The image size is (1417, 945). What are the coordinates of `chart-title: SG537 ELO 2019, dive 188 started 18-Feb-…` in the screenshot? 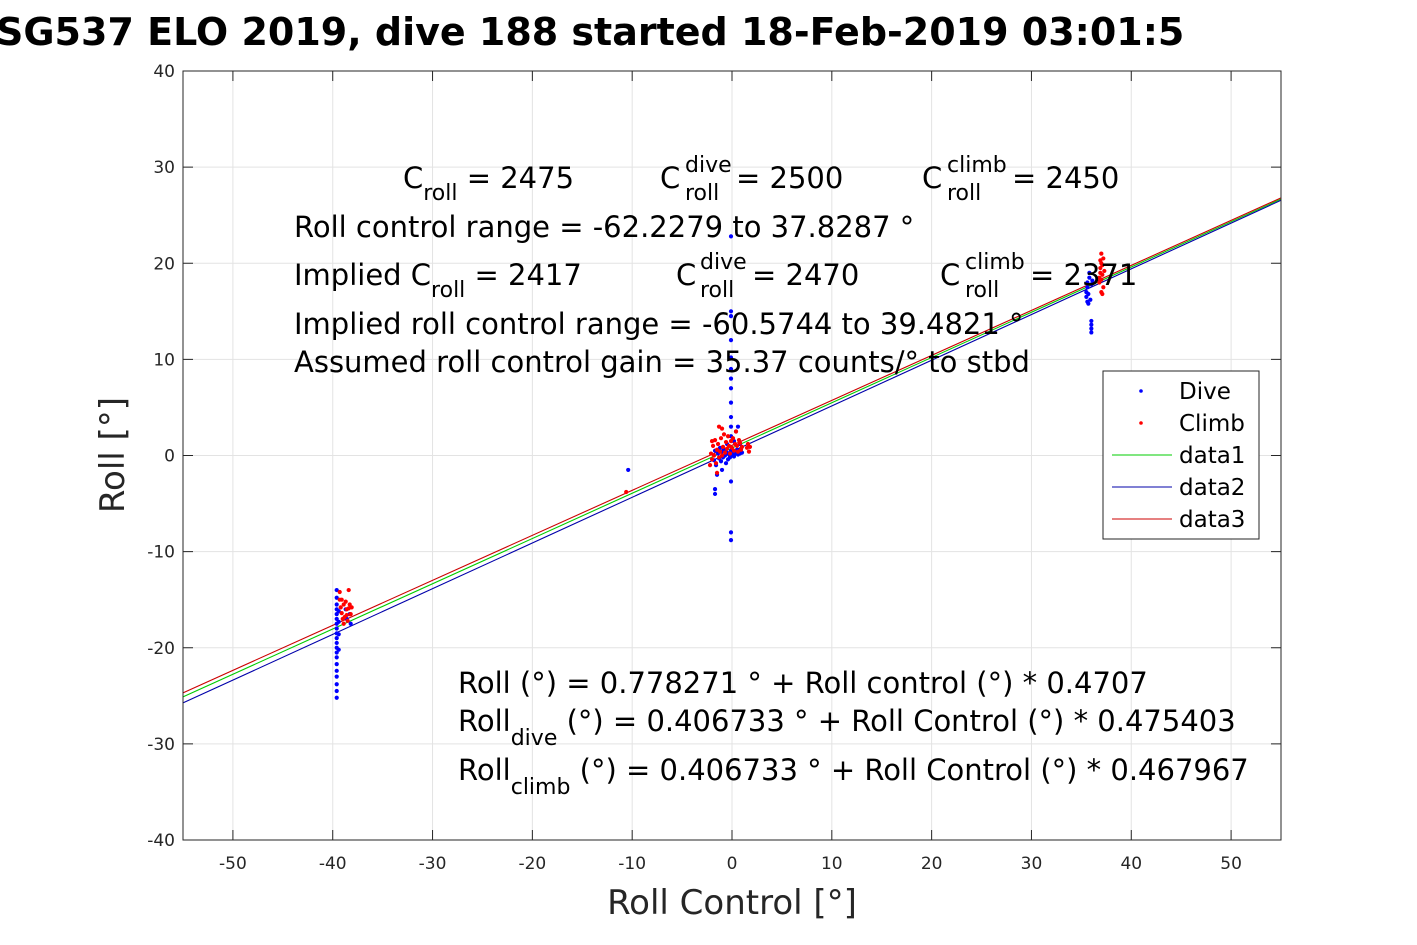 It's located at (592, 32).